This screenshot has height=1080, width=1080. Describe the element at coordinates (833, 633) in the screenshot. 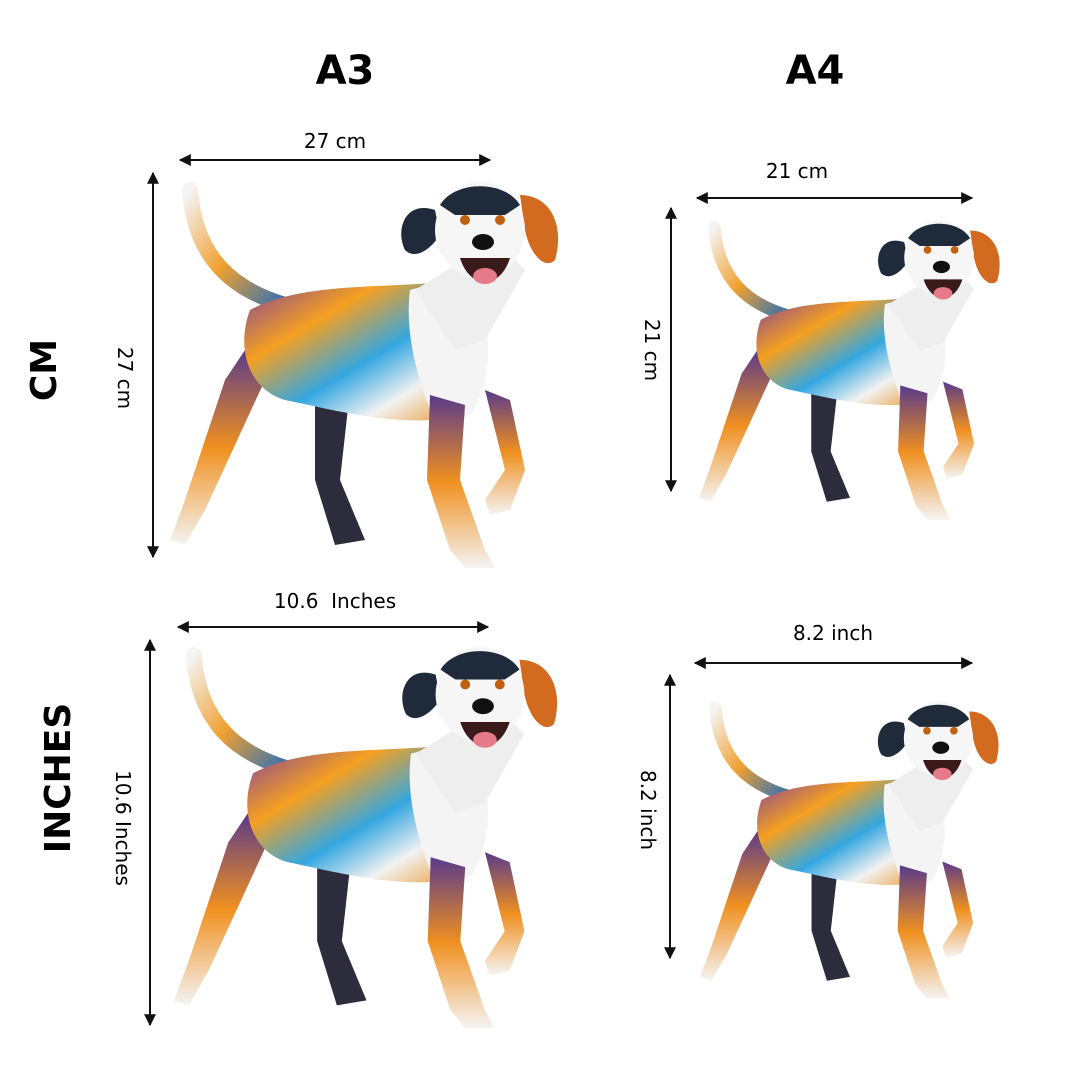

I see `width-label: 8.2 inch` at that location.